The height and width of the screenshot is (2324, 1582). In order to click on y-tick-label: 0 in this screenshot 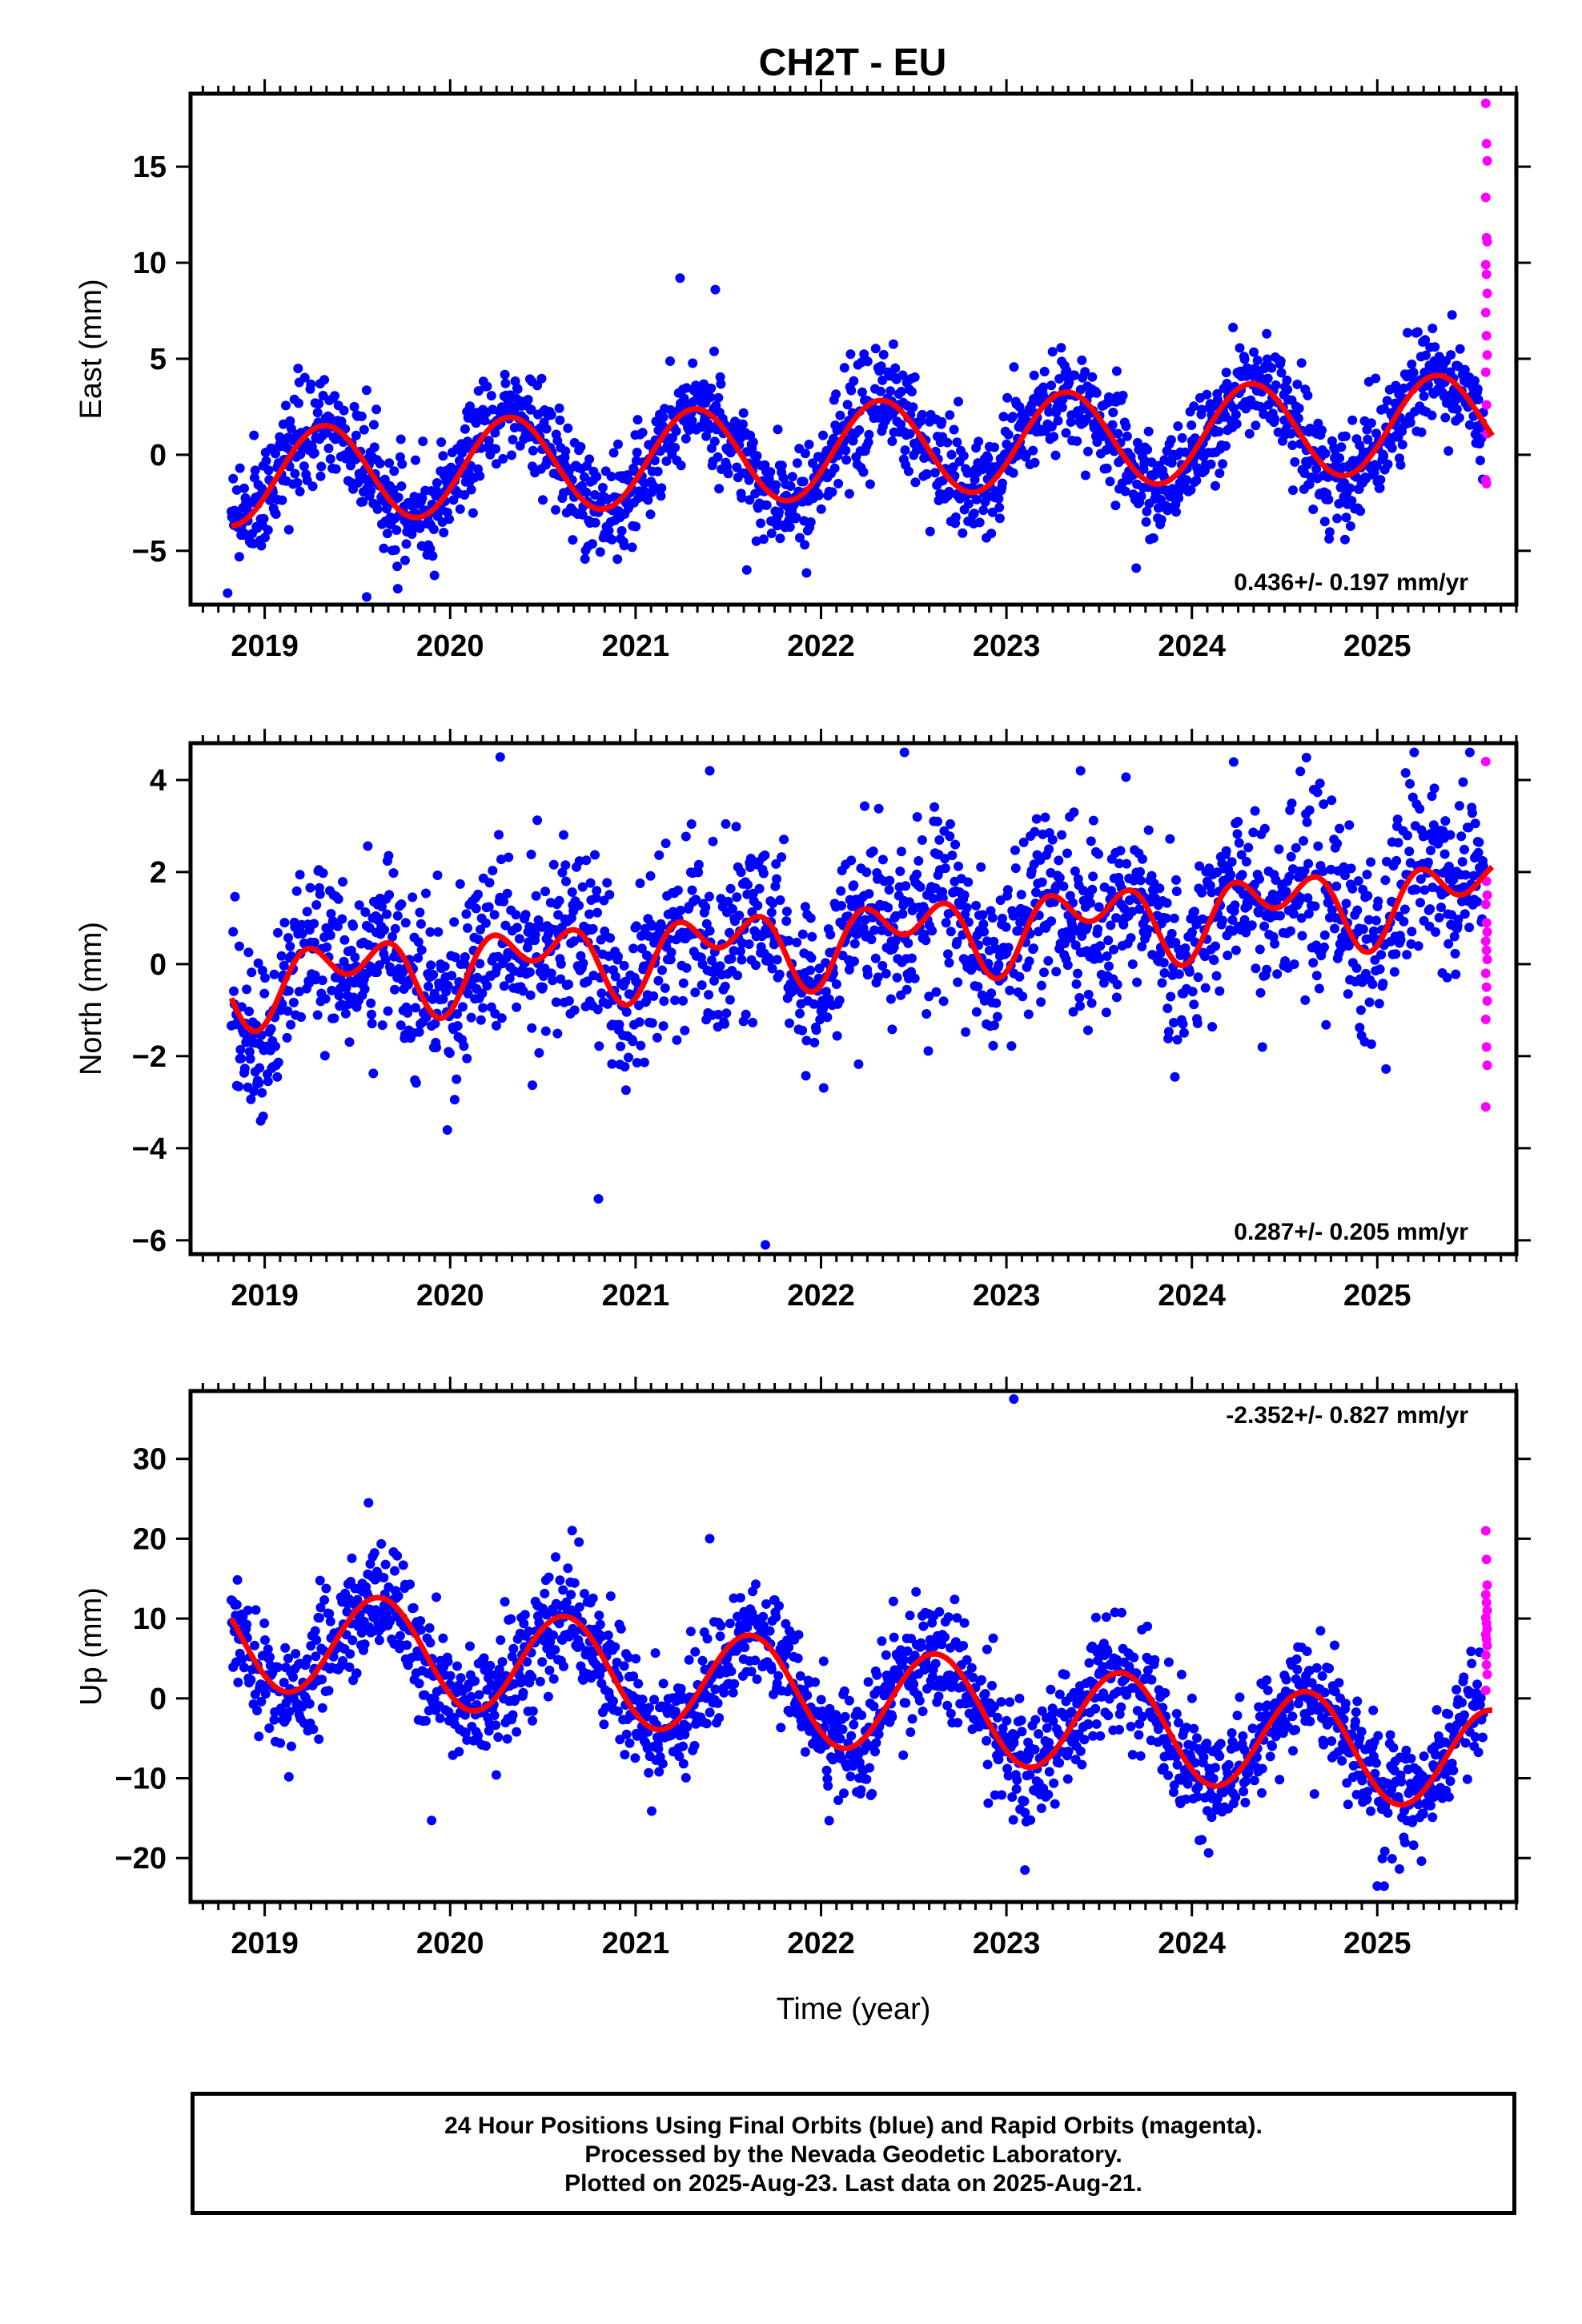, I will do `click(158, 456)`.